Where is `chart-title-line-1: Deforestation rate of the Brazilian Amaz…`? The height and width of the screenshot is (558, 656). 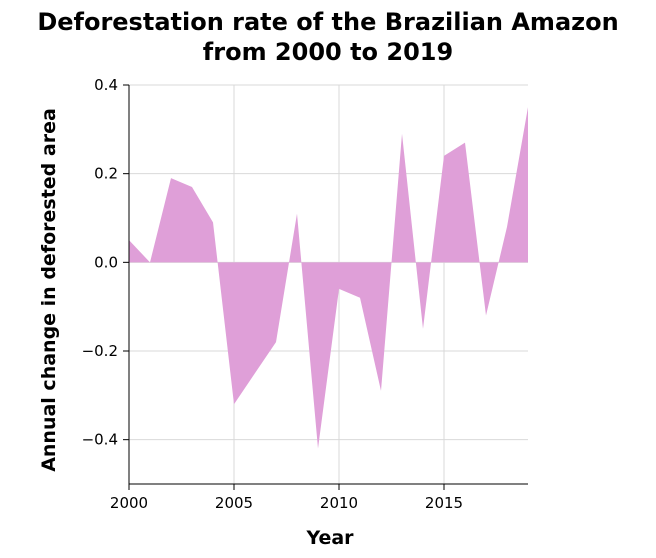 chart-title-line-1: Deforestation rate of the Brazilian Amaz… is located at coordinates (327, 22).